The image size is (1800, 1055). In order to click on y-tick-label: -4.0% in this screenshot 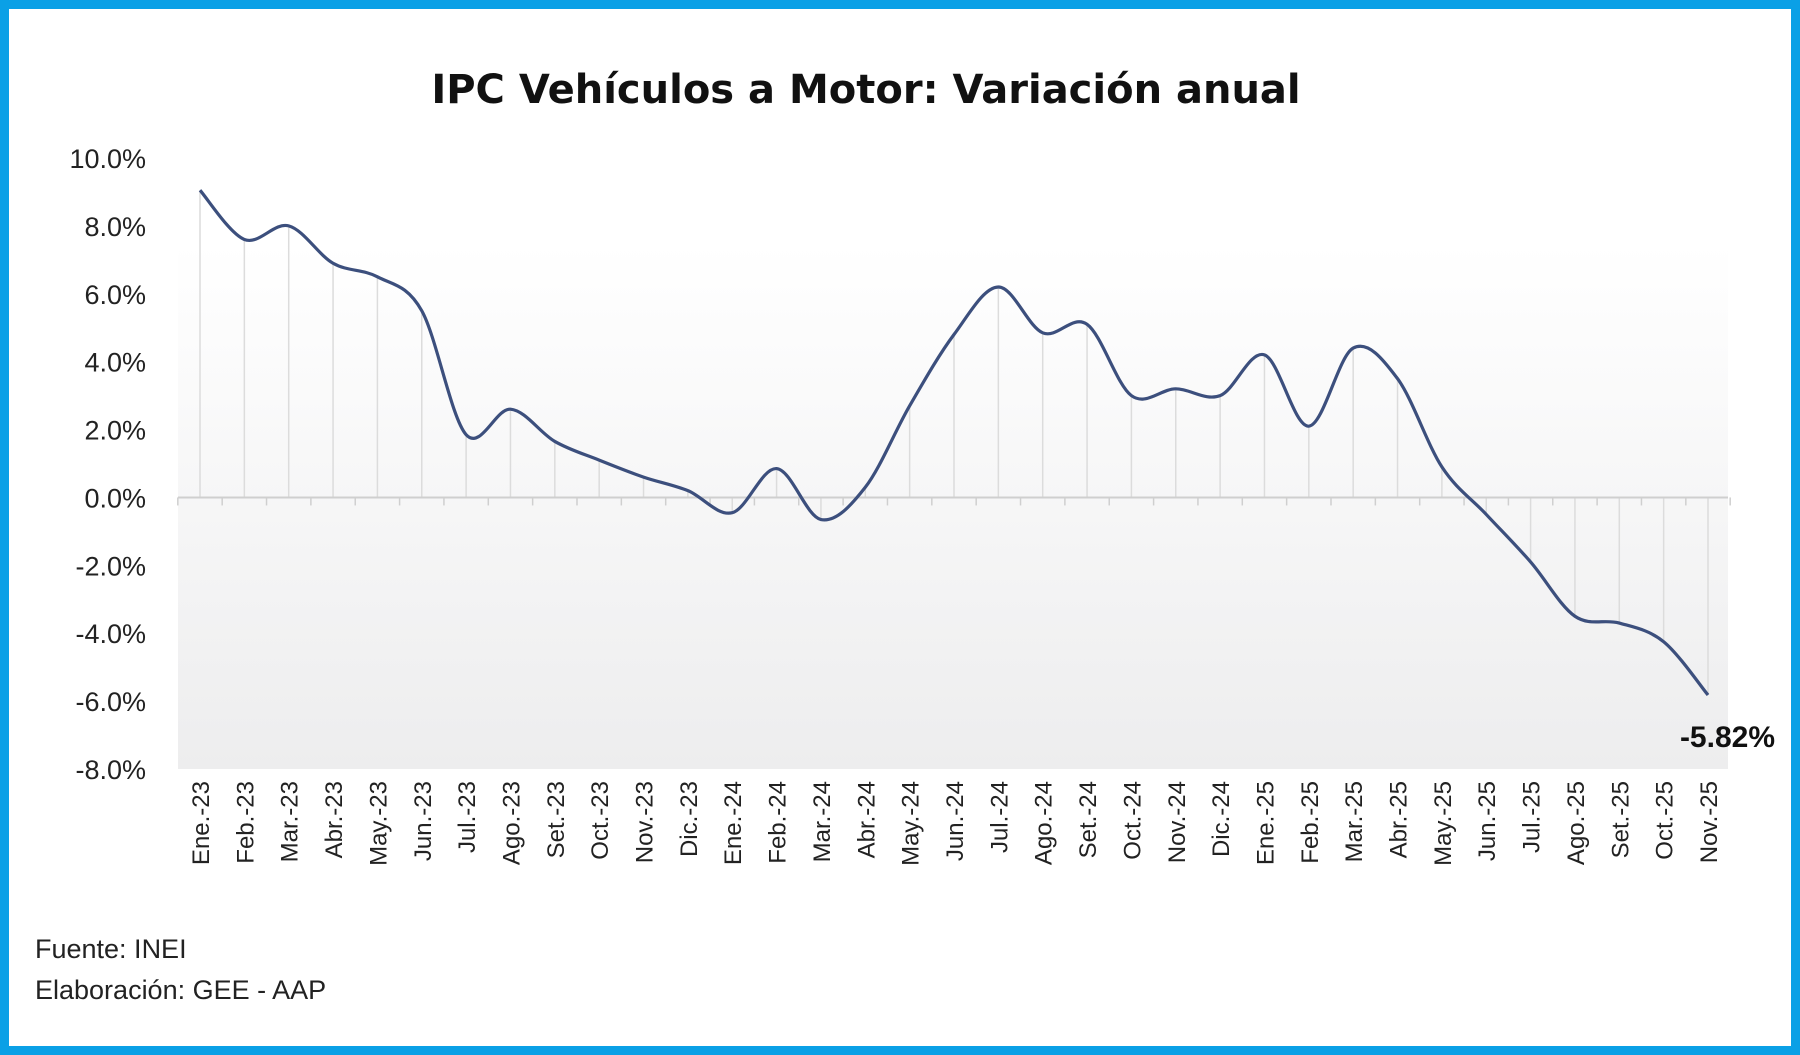, I will do `click(110, 634)`.